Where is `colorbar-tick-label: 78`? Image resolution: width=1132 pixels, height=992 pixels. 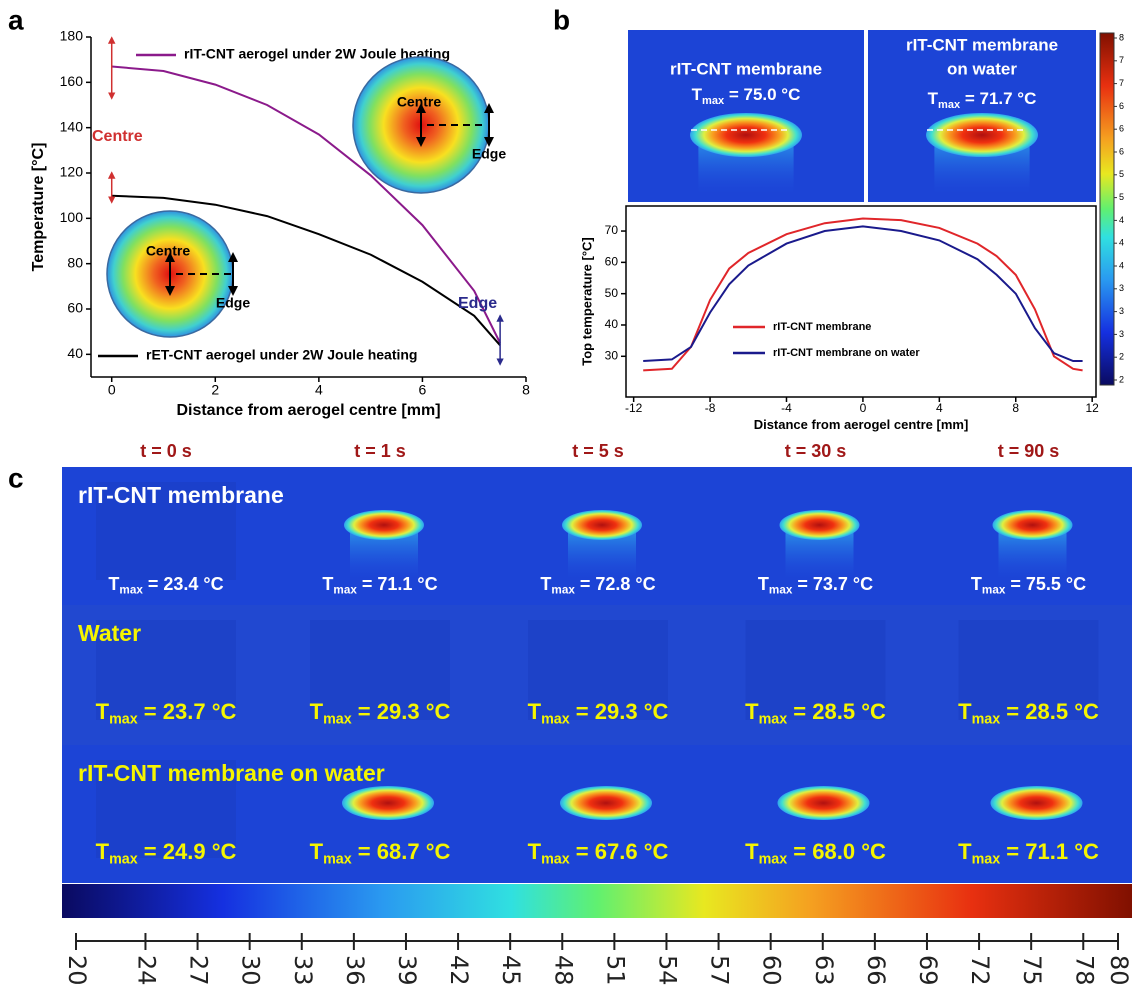 colorbar-tick-label: 78 is located at coordinates (1084, 970).